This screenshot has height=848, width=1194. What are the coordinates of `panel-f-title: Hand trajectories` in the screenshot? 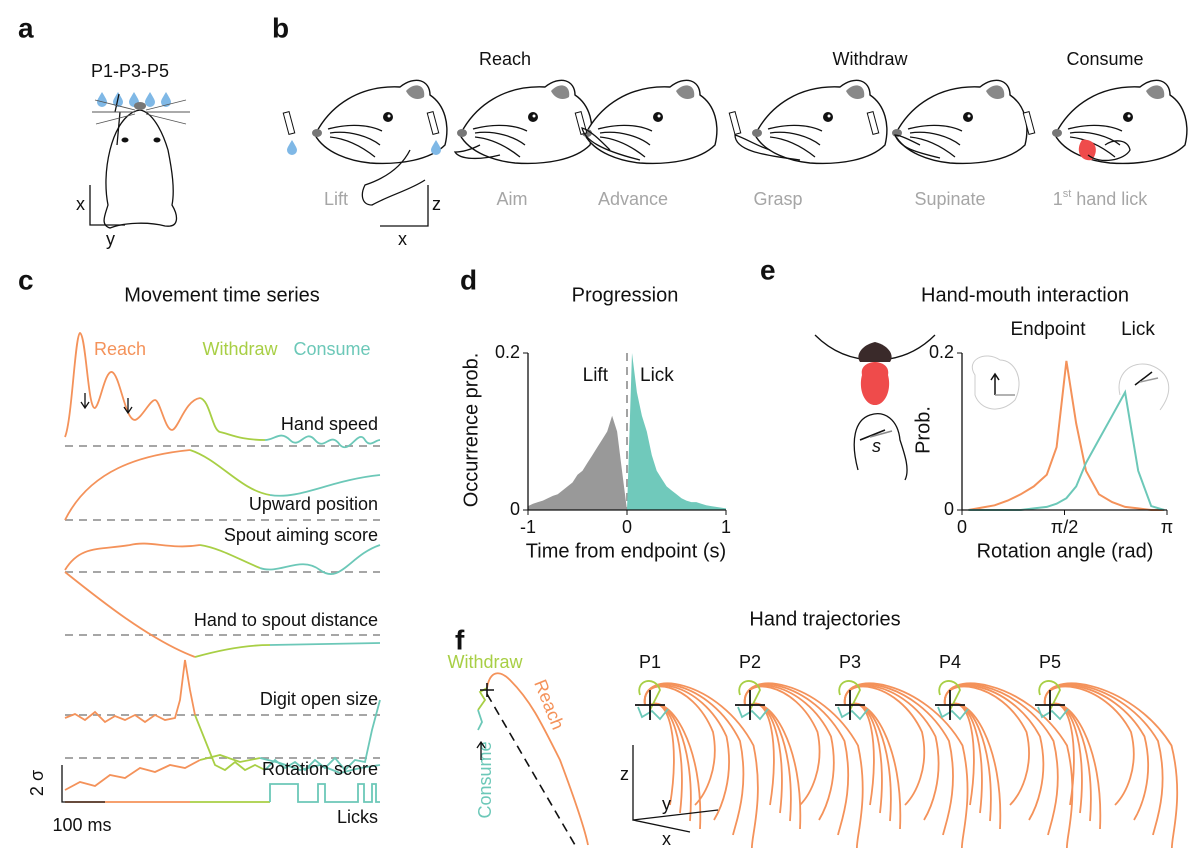 It's located at (824, 619).